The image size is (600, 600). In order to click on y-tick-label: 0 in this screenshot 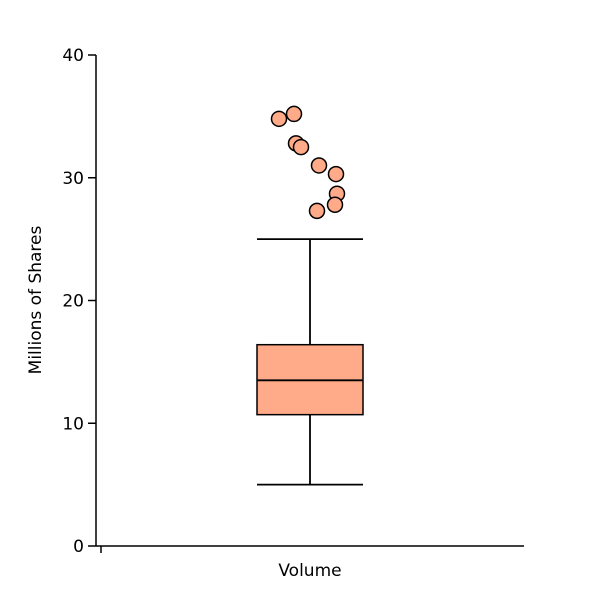, I will do `click(78, 547)`.